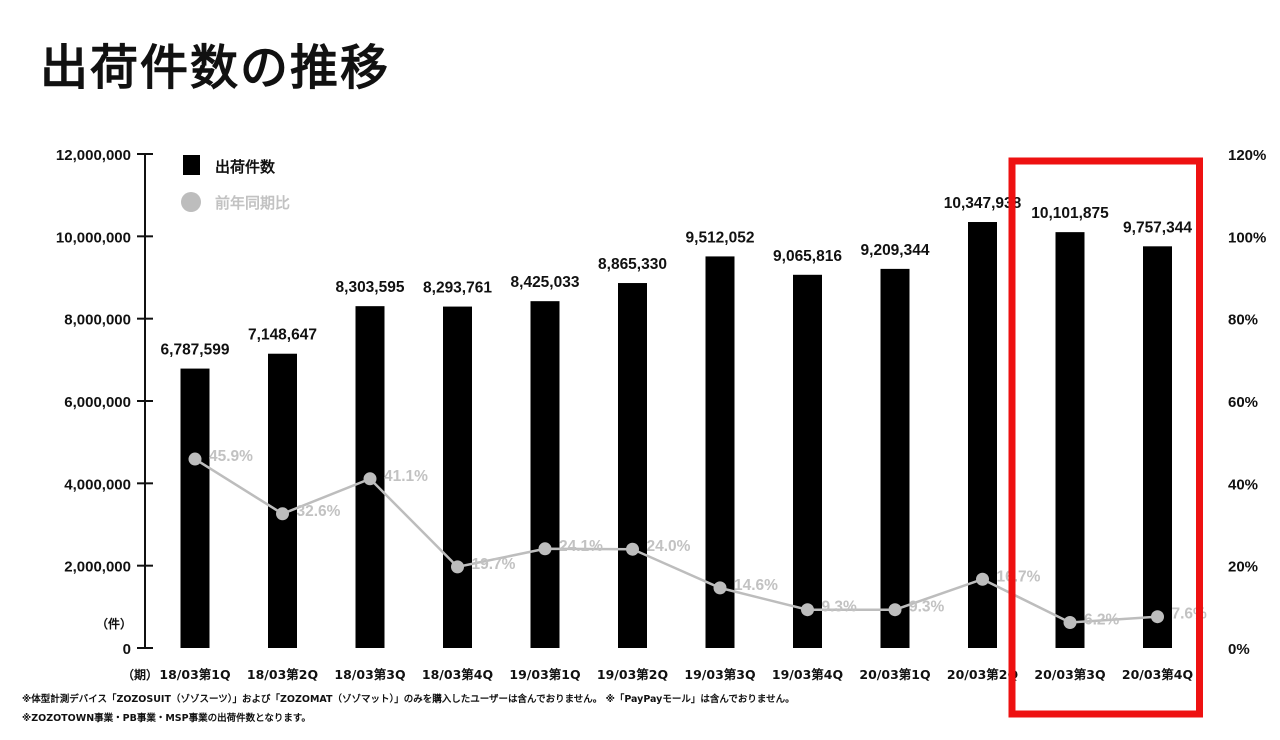 This screenshot has width=1280, height=740. What do you see at coordinates (1157, 674) in the screenshot?
I see `x-tick-label: 20/03第4Q` at bounding box center [1157, 674].